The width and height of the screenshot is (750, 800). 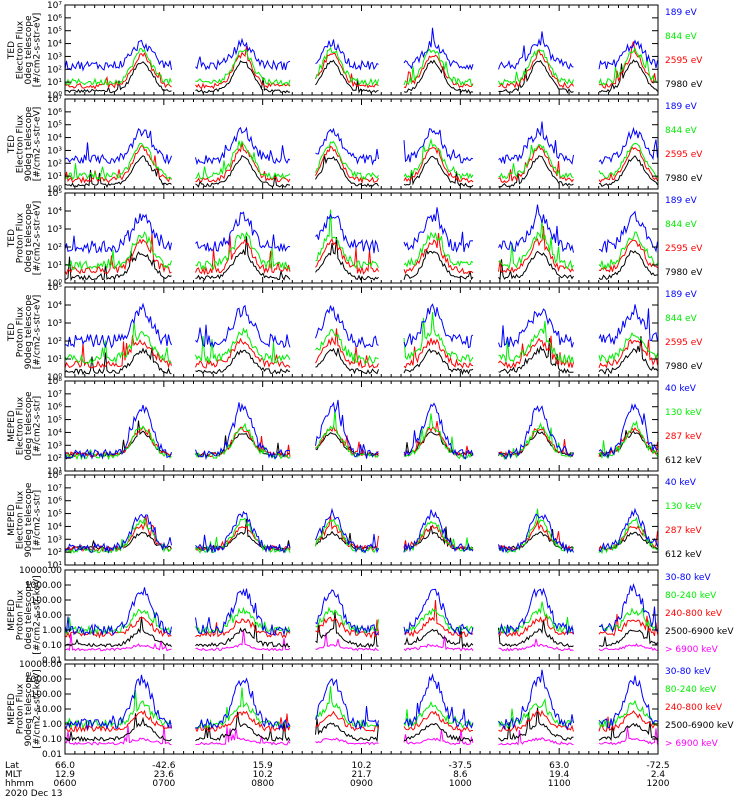 What do you see at coordinates (361, 784) in the screenshot?
I see `time-axis-value: 0900` at bounding box center [361, 784].